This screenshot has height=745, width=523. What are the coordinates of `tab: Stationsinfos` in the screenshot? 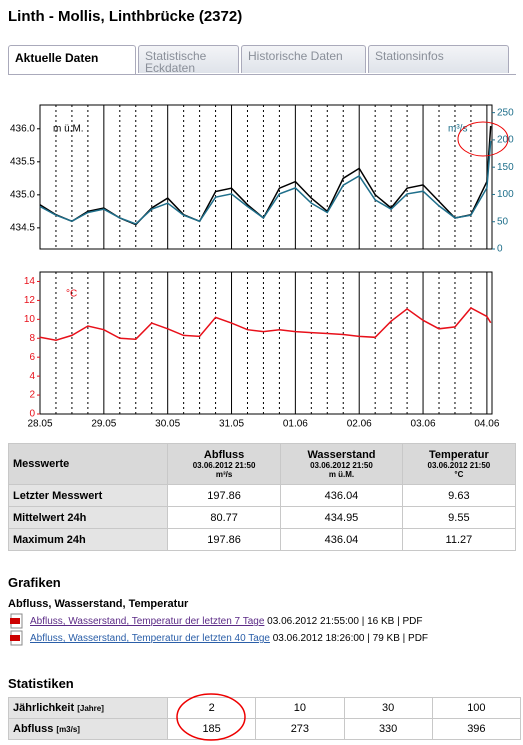 It's located at (438, 59).